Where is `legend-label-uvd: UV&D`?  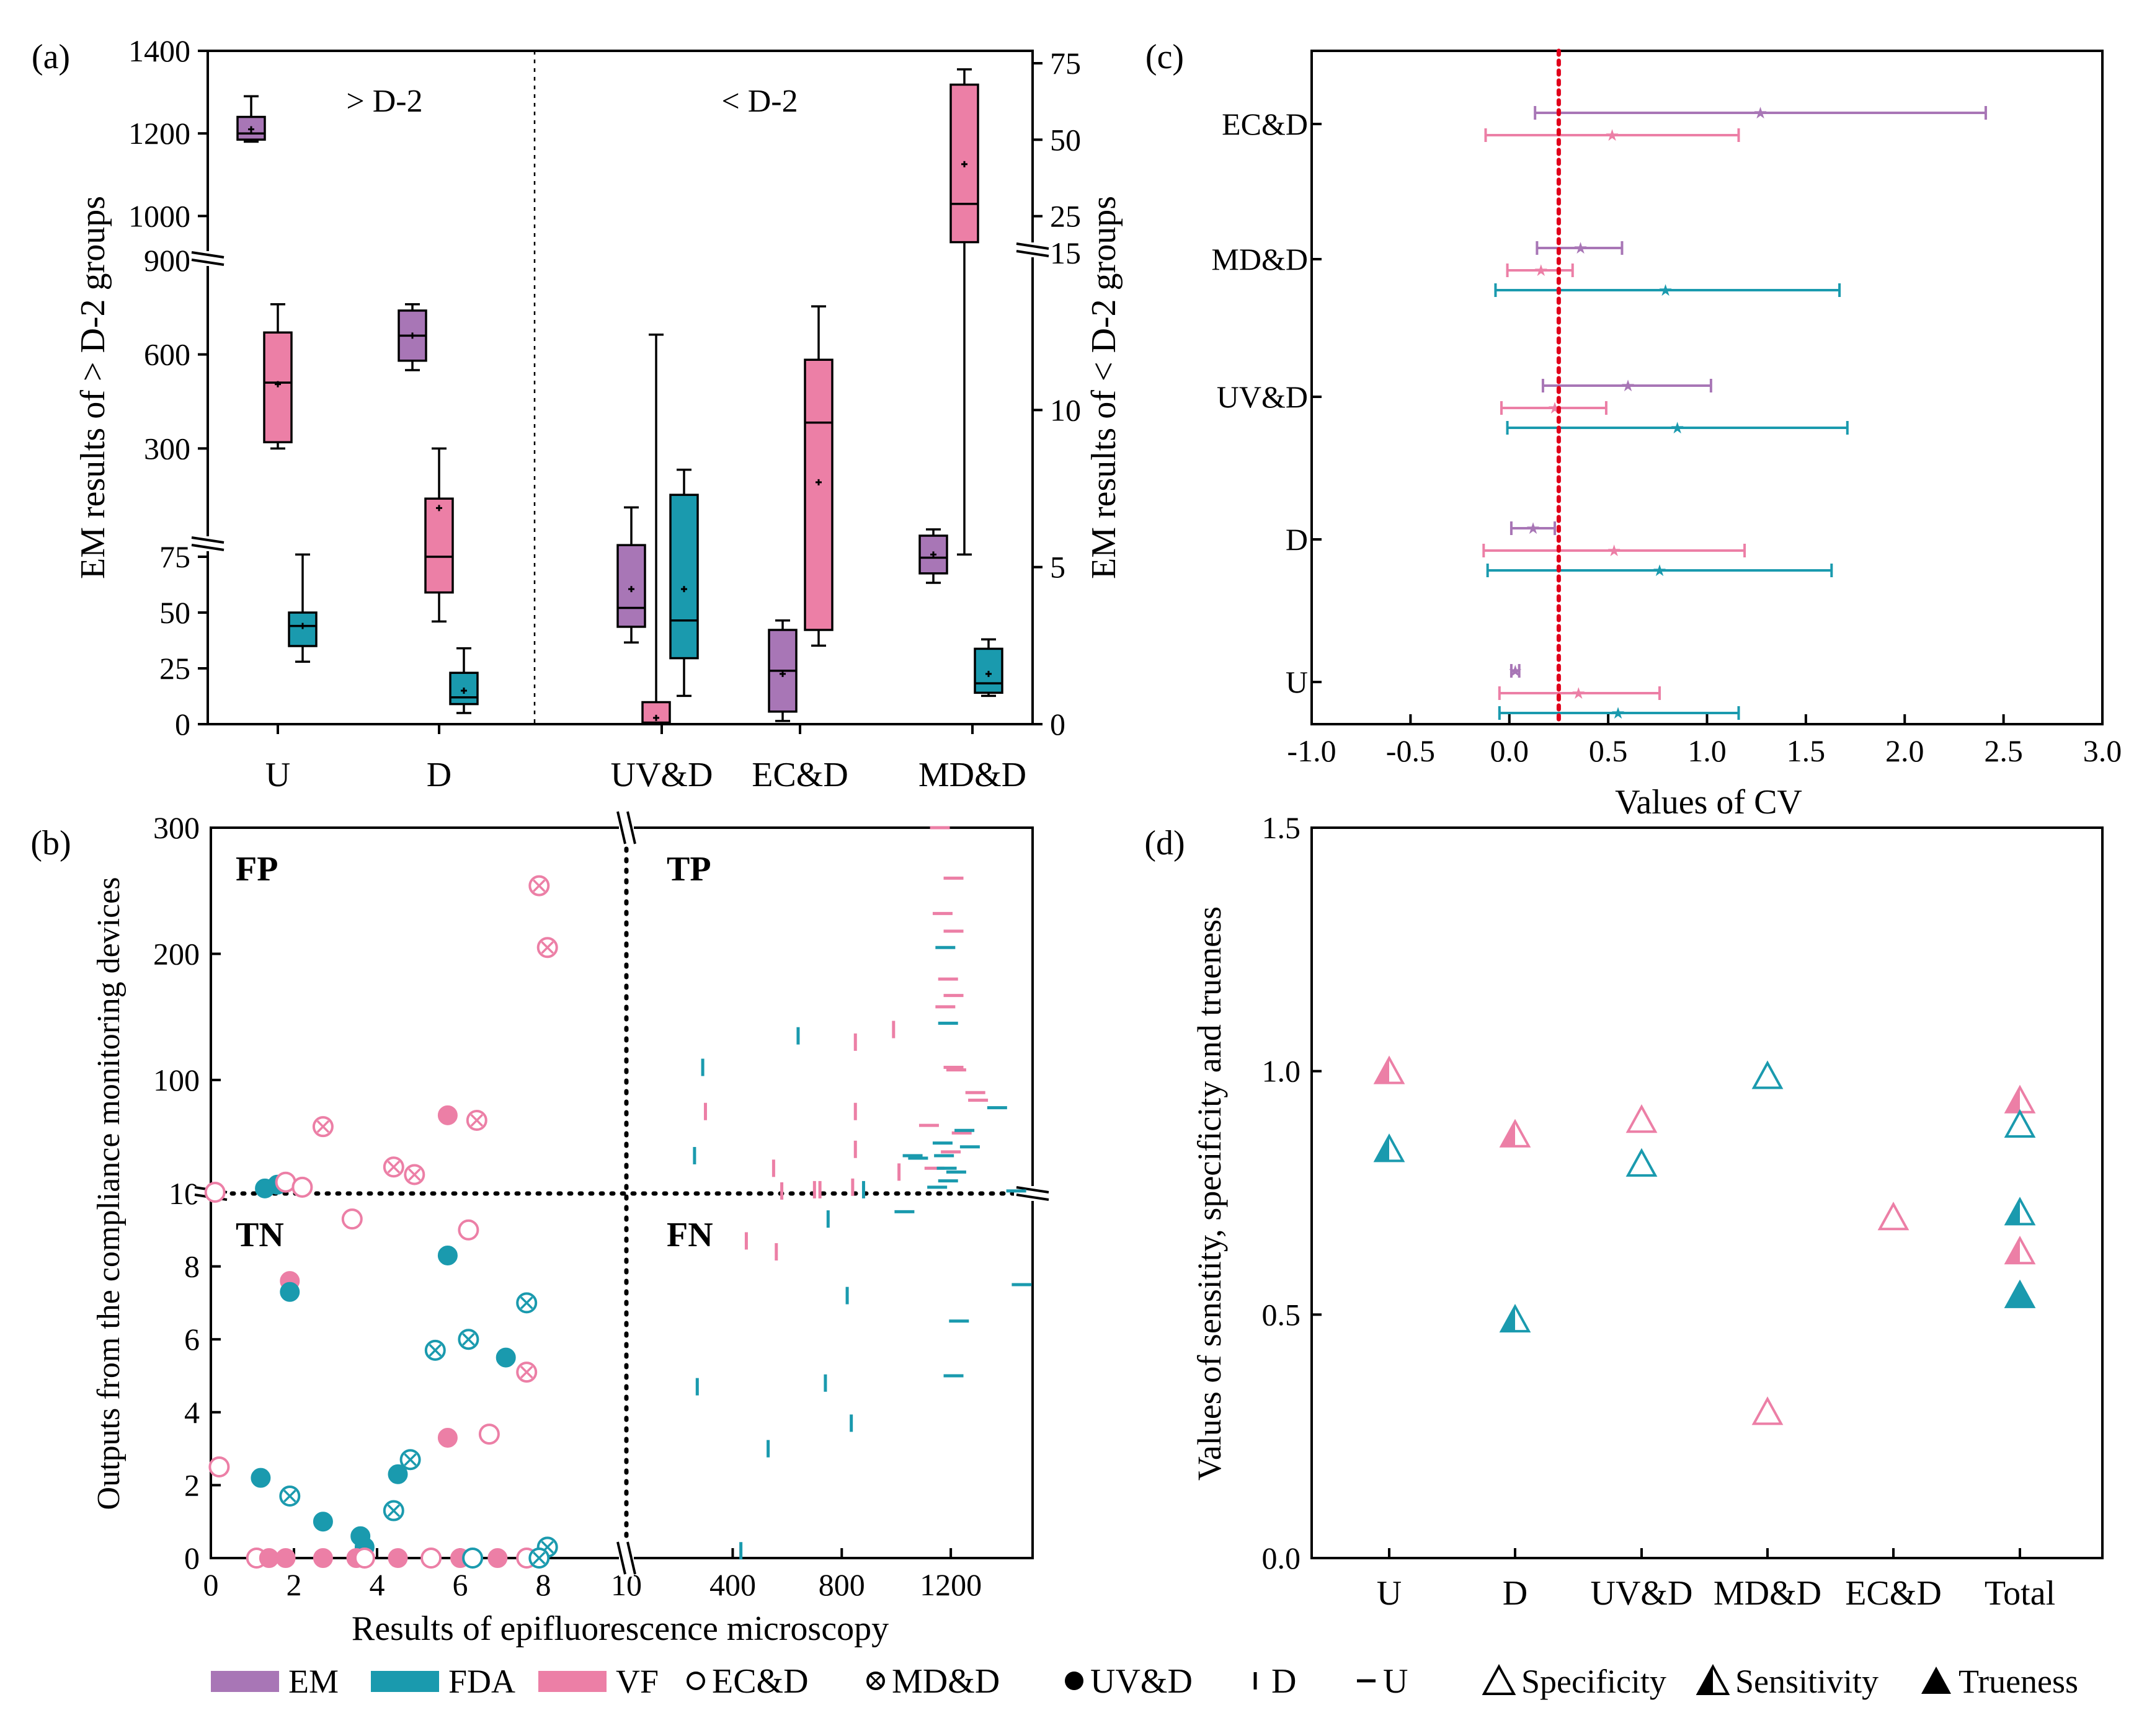
legend-label-uvd: UV&D is located at coordinates (1141, 1681).